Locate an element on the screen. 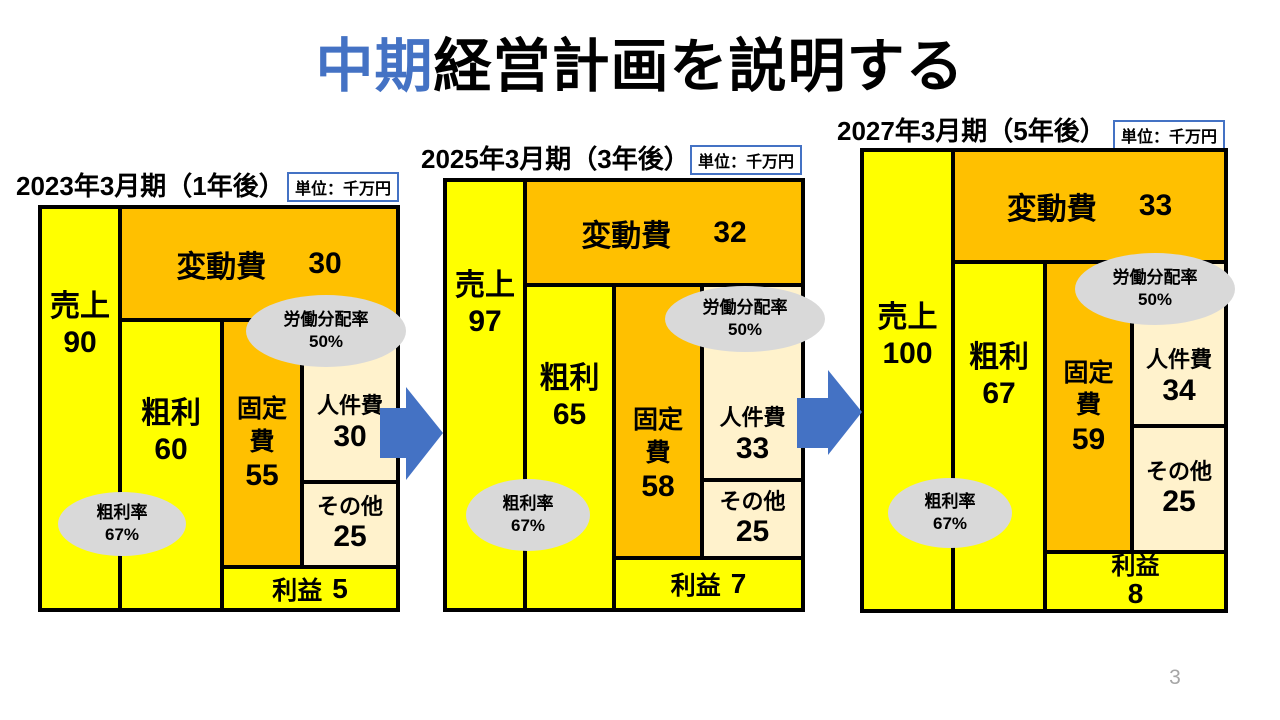  diagram-heading: 2025年3月期（3年後） is located at coordinates (555, 159).